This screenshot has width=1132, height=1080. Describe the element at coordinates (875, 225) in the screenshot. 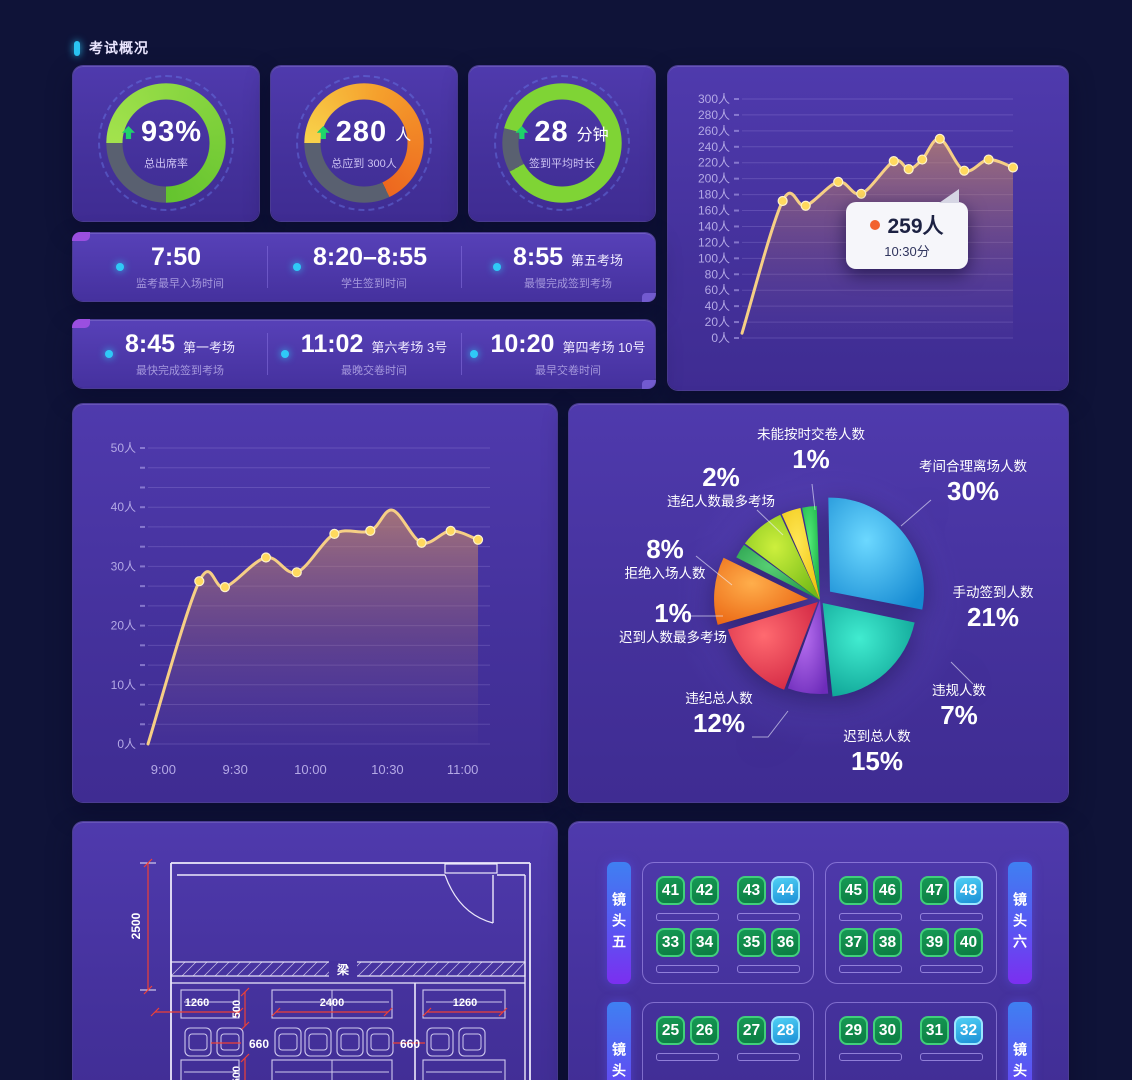

I see `tooltip-dot-icon` at that location.